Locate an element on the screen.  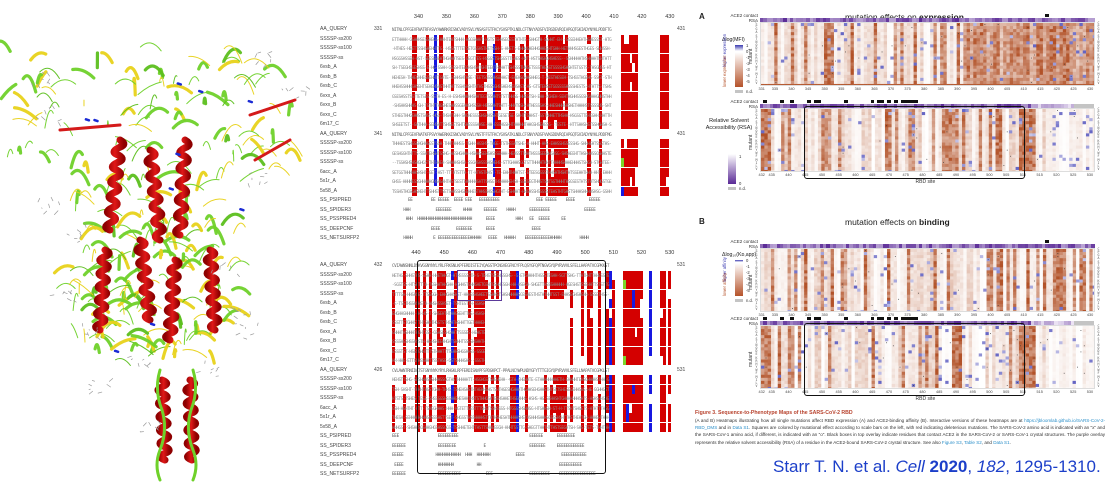
x-tick: 425 is located at coordinates (1073, 315).